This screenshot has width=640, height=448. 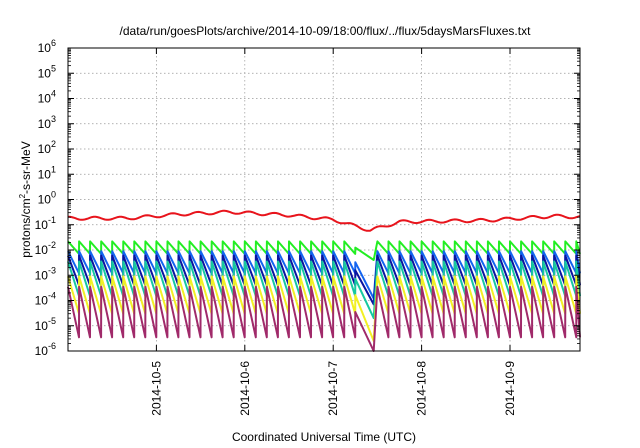 What do you see at coordinates (53, 195) in the screenshot?
I see `y-tick-label-exp: 0` at bounding box center [53, 195].